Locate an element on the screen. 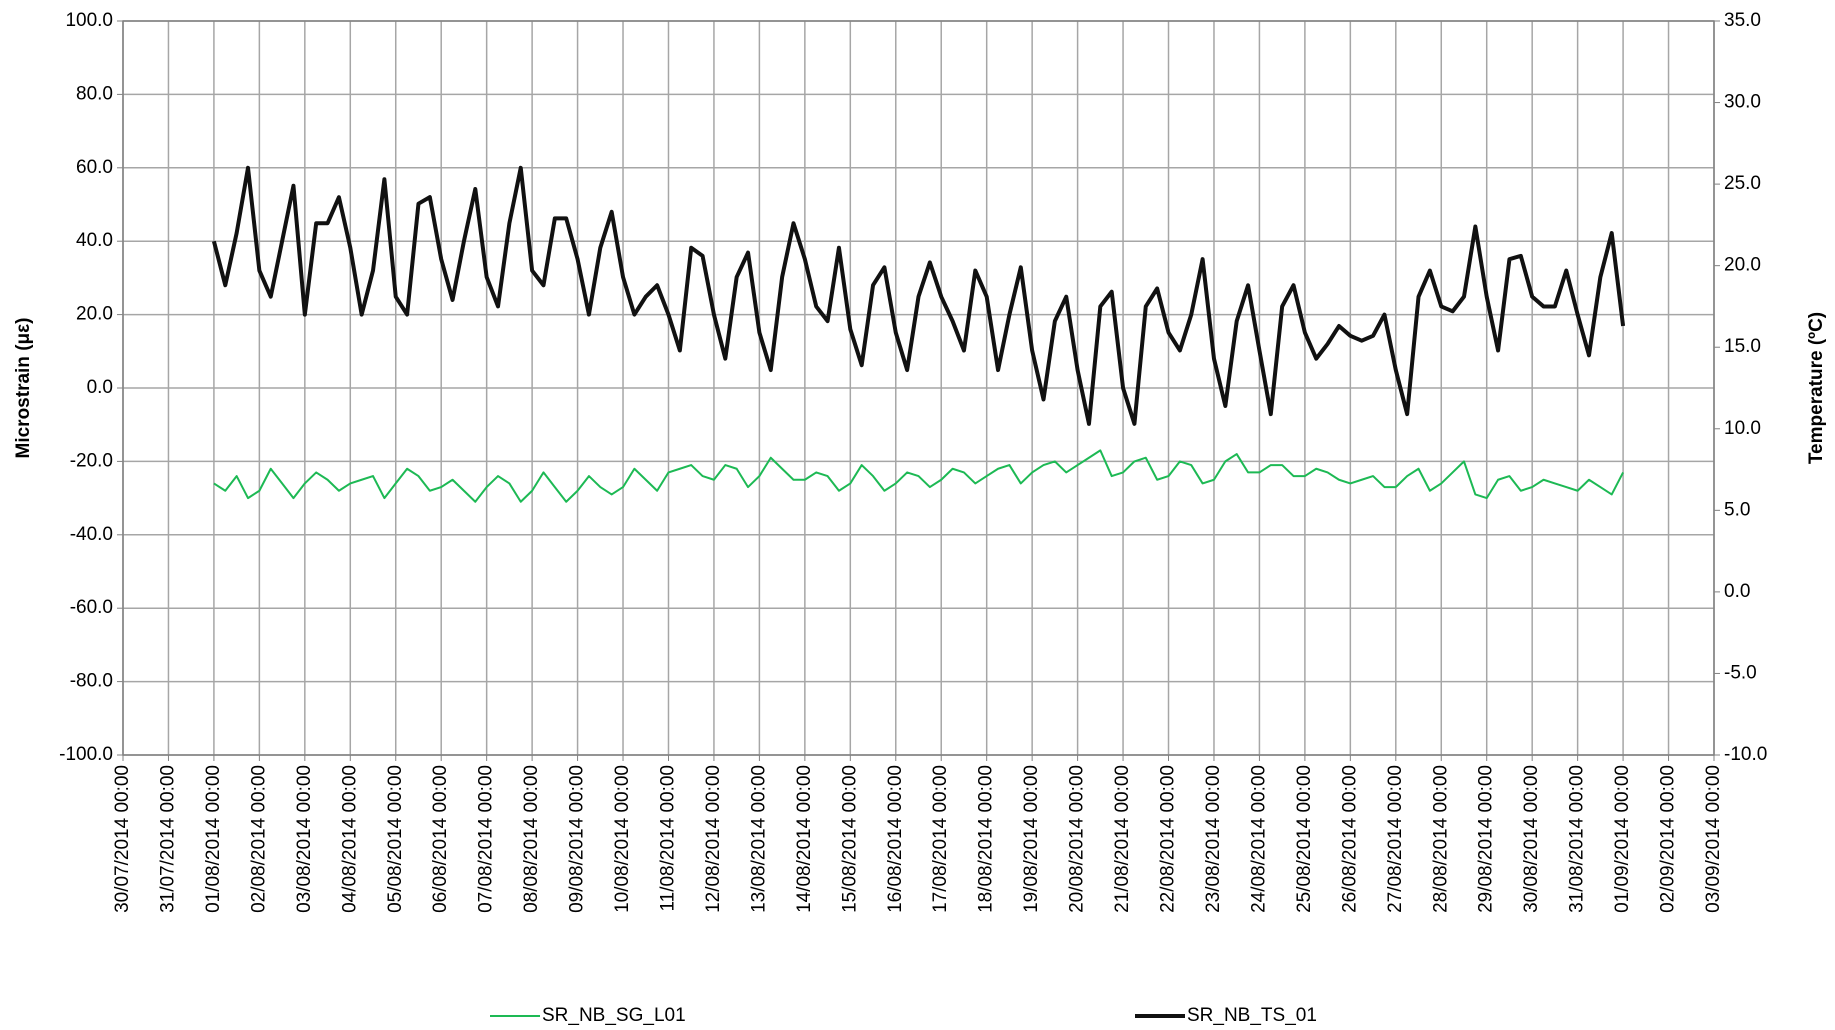 Image resolution: width=1835 pixels, height=1030 pixels. x-tick-label: 27/08/2014 00:00 is located at coordinates (1395, 839).